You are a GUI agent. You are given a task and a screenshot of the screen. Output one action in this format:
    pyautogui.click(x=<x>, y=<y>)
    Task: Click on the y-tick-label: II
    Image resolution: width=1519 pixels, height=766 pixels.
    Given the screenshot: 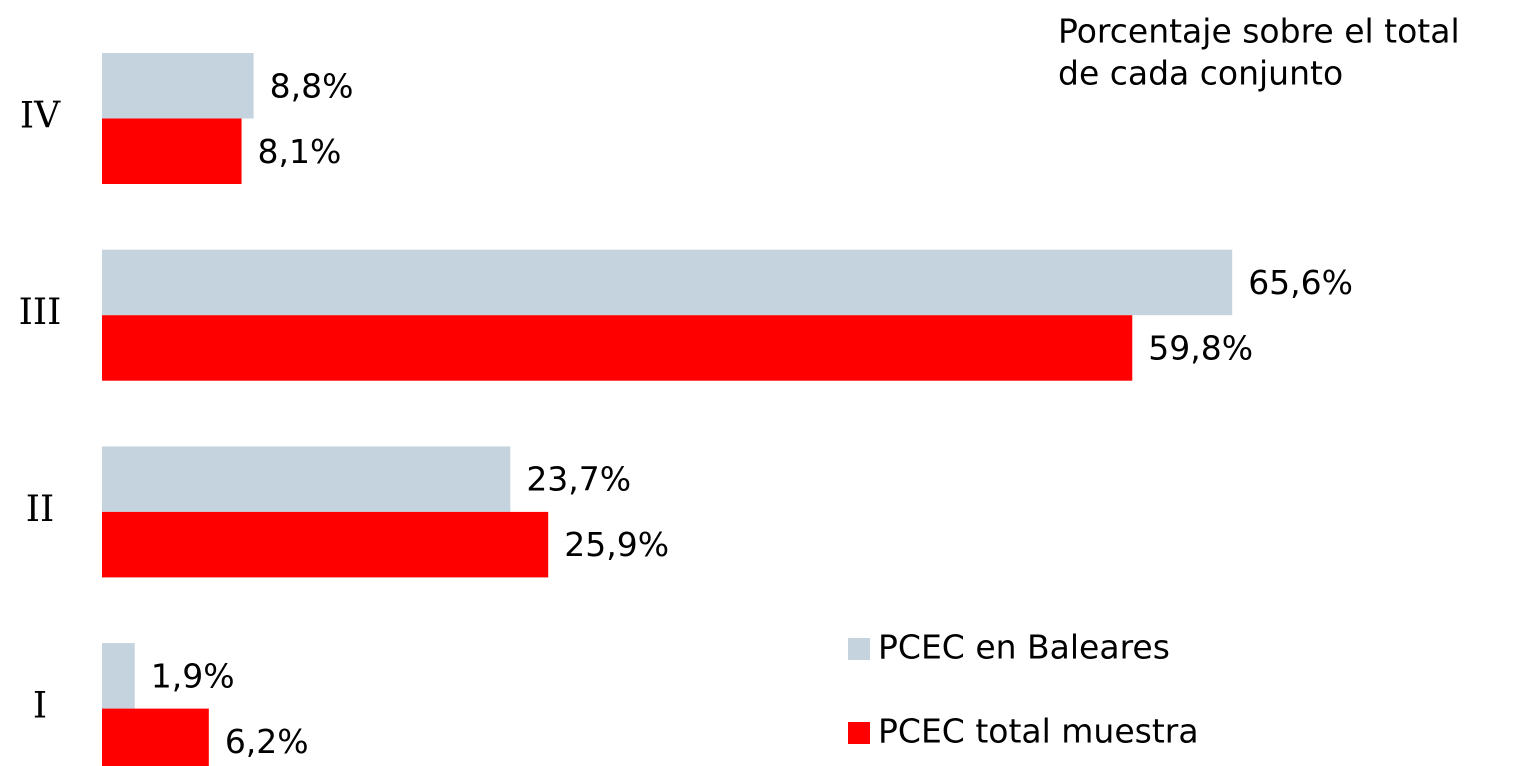 What is the action you would take?
    pyautogui.click(x=40, y=509)
    